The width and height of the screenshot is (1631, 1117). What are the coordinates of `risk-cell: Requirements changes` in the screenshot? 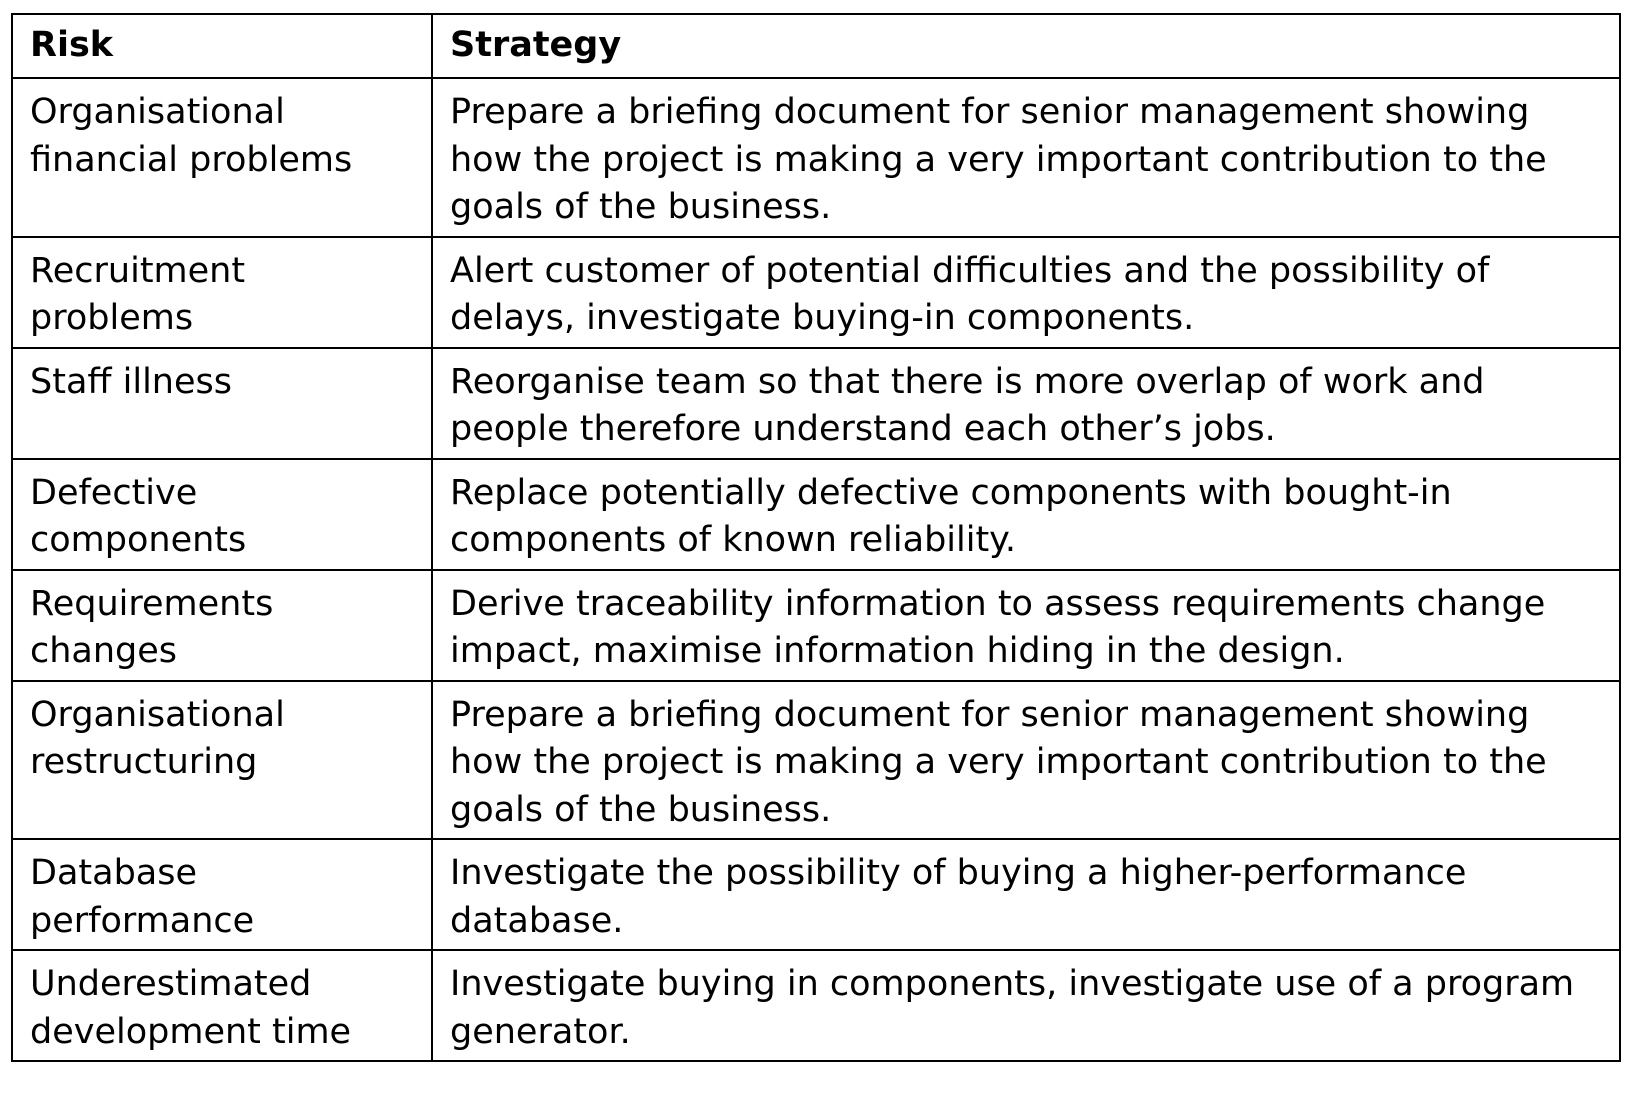 It's located at (222, 625).